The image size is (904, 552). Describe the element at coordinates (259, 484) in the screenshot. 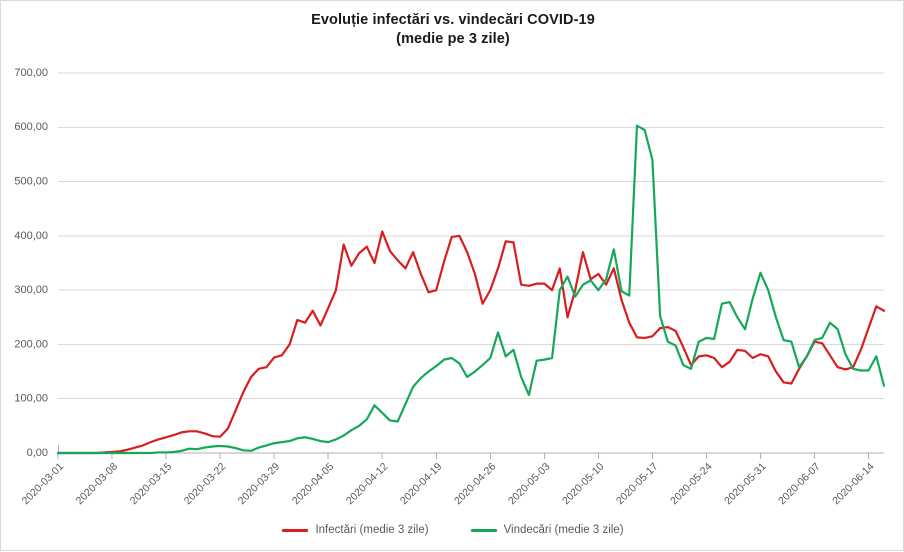

I see `x-tick-label: 2020-03-29` at that location.